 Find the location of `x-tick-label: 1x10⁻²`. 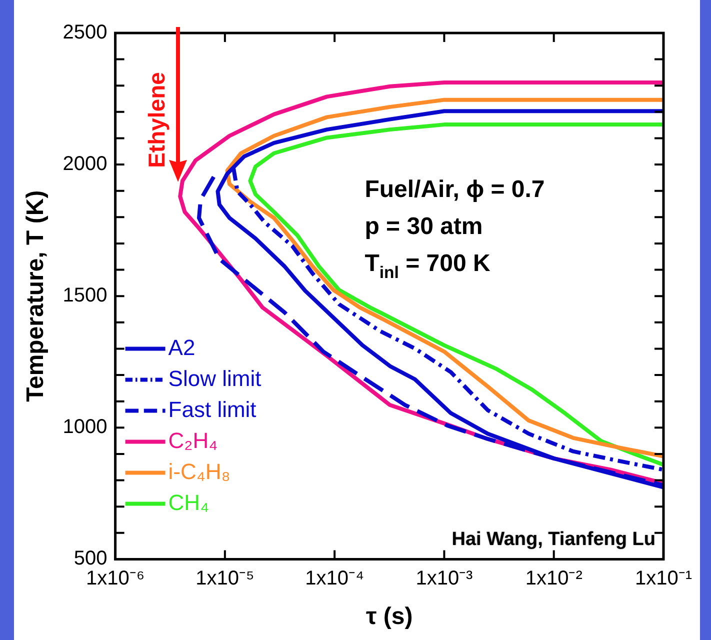

x-tick-label: 1x10⁻² is located at coordinates (554, 579).